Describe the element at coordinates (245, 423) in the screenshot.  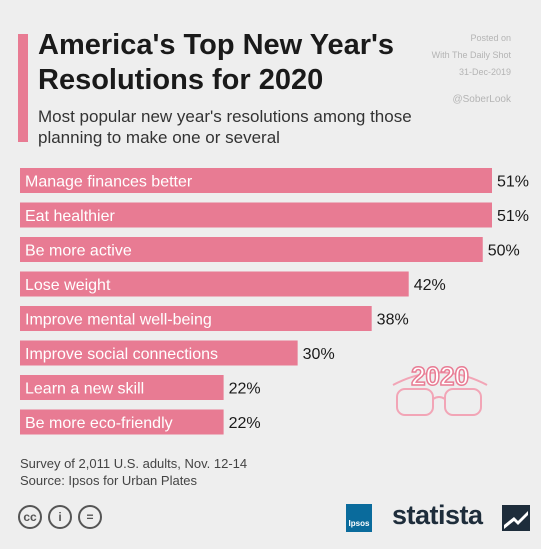
I see `bar-value-7: 22%` at that location.